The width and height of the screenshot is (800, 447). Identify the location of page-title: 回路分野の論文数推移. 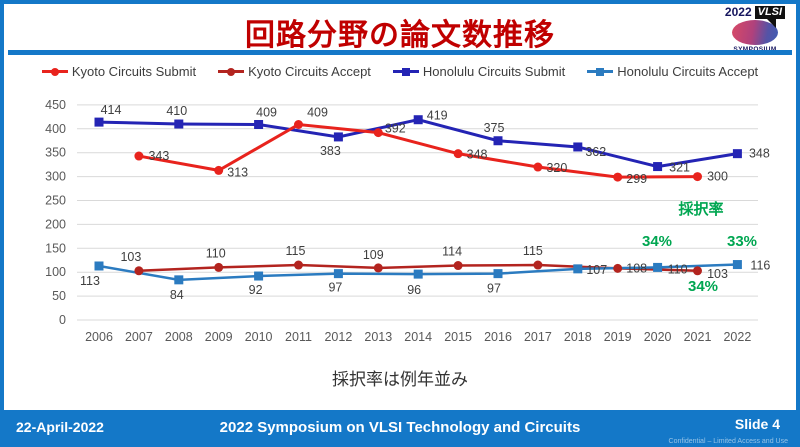
(400, 35).